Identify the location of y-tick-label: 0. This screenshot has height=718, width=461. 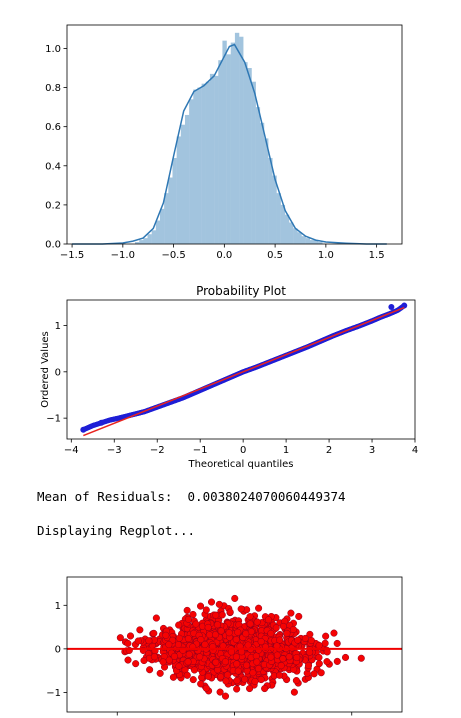
(58, 372).